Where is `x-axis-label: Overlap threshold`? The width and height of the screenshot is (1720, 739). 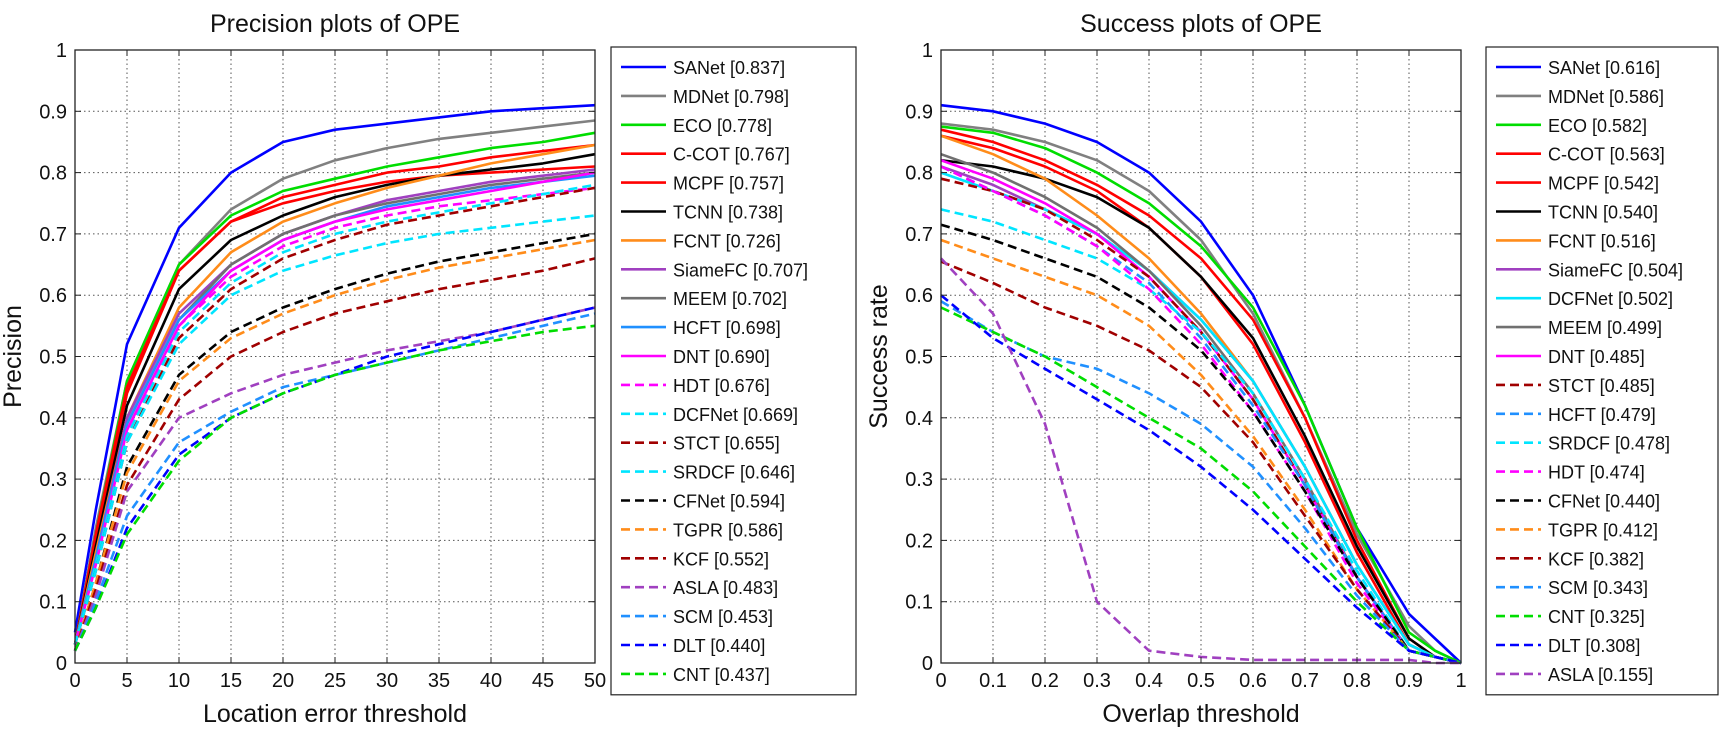
x-axis-label: Overlap threshold is located at coordinates (1200, 714).